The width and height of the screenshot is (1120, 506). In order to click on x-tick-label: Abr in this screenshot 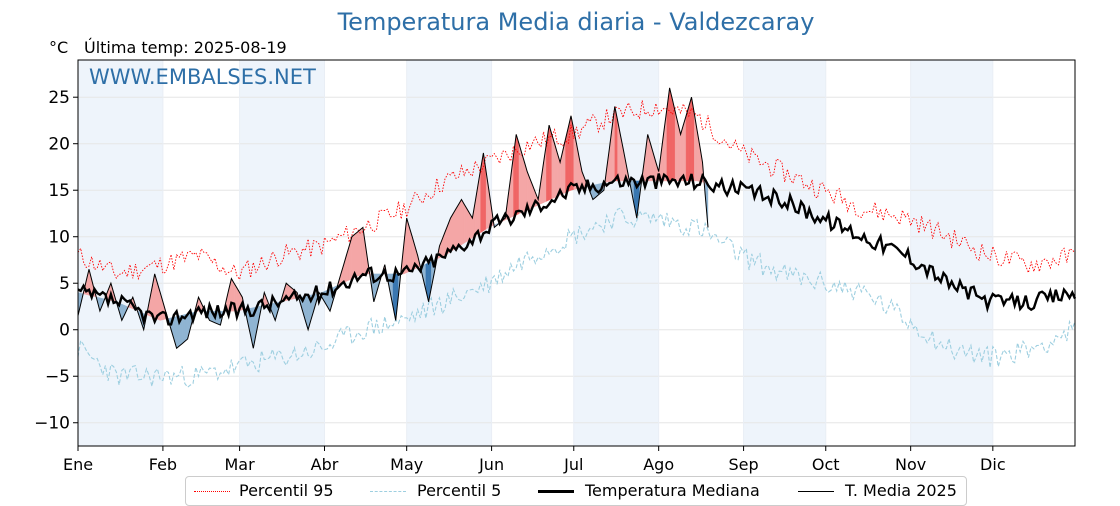, I will do `click(325, 464)`.